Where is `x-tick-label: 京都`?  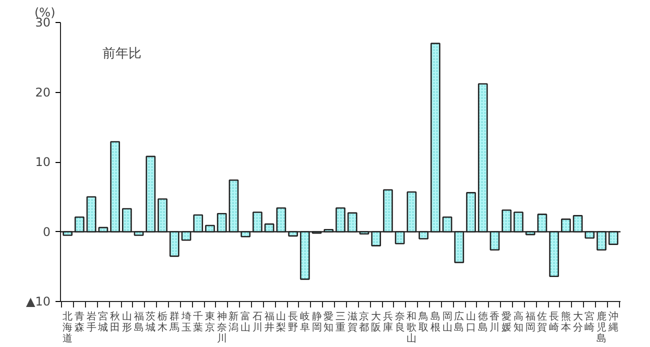
x-tick-label: 京都 is located at coordinates (364, 322).